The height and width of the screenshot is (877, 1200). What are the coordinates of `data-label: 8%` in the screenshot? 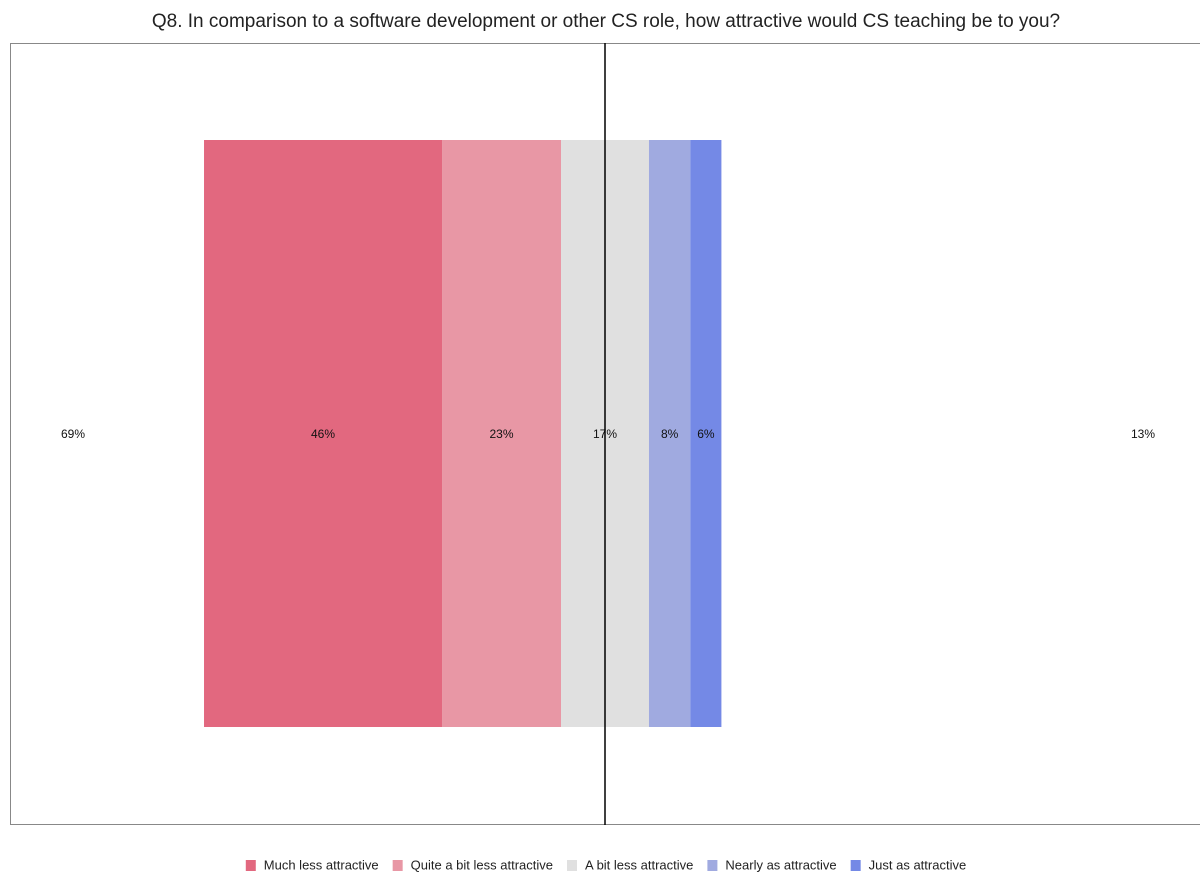 It's located at (670, 434).